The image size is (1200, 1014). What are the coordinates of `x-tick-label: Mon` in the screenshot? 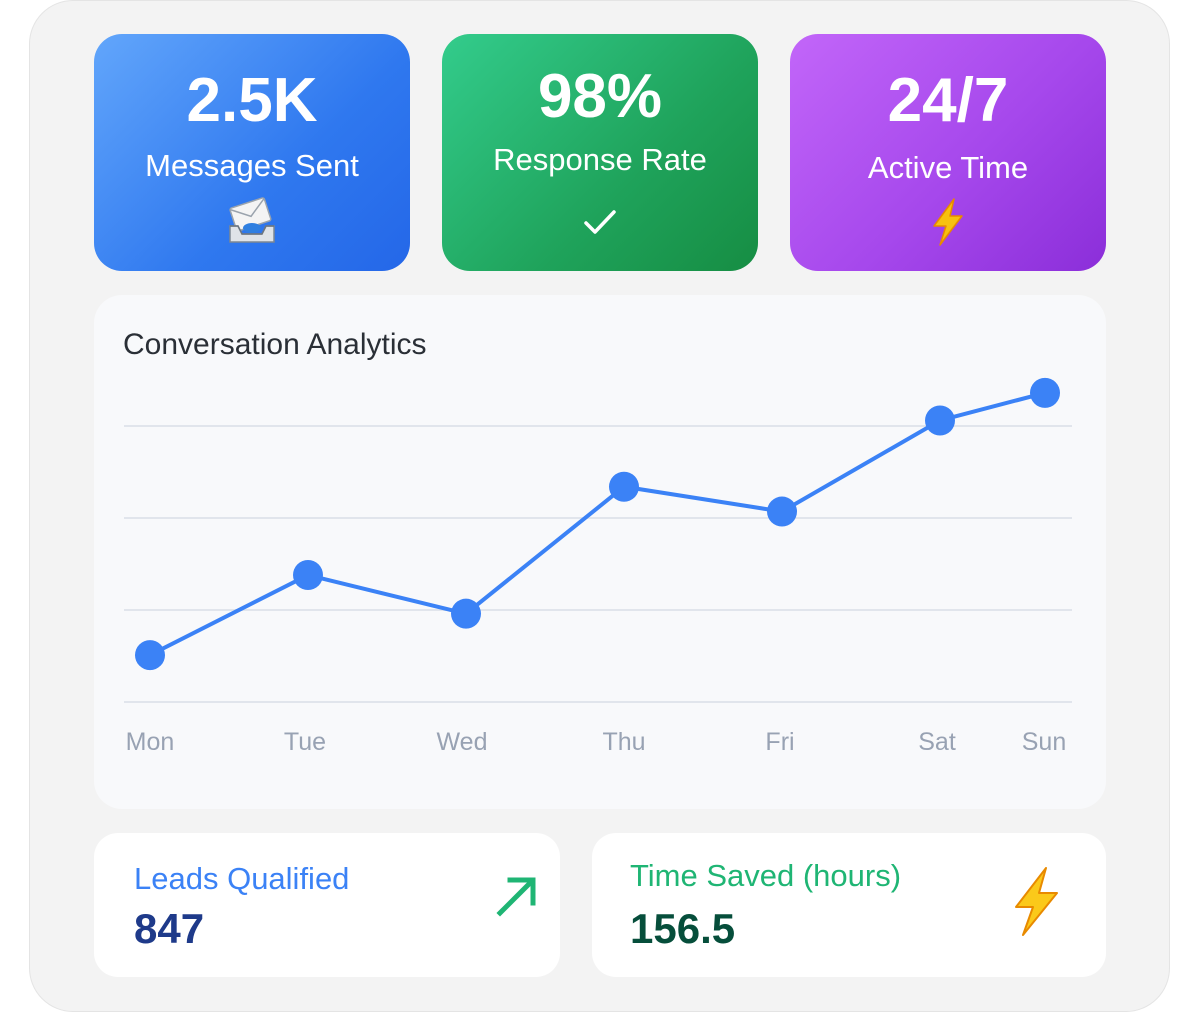 It's located at (150, 742).